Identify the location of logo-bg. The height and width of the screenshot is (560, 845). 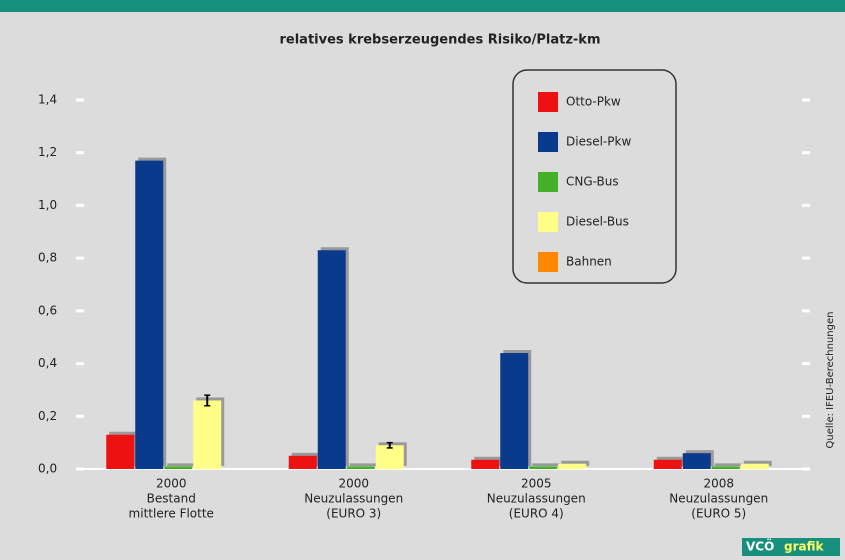
(791, 547).